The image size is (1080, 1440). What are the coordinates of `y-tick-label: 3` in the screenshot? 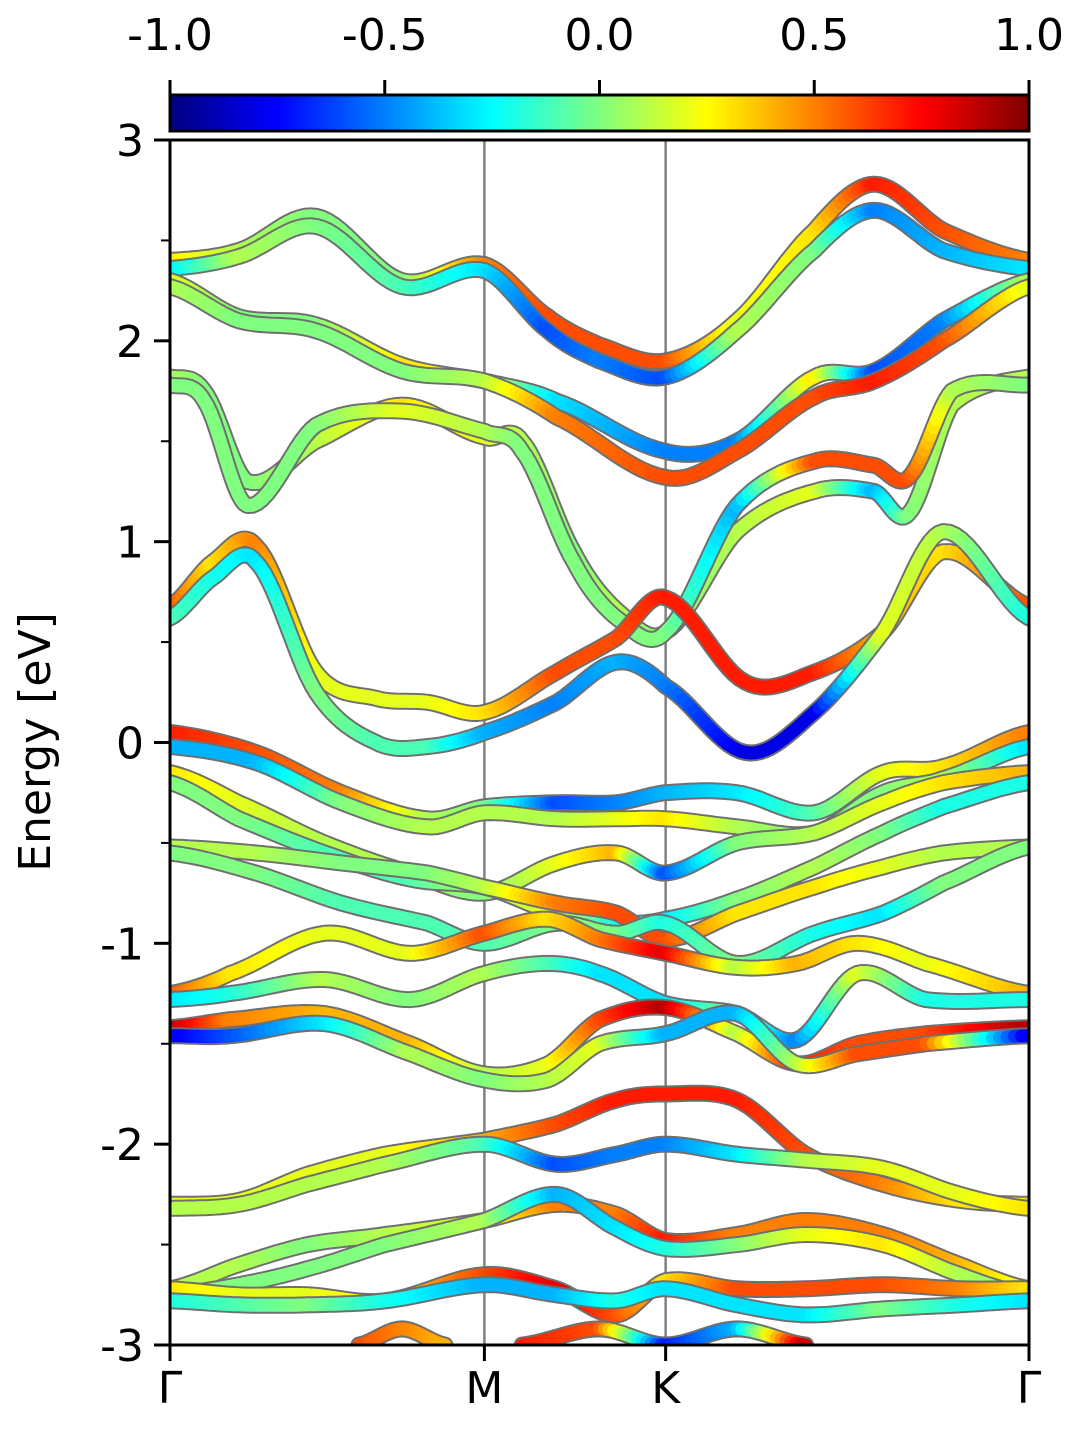 It's located at (130, 141).